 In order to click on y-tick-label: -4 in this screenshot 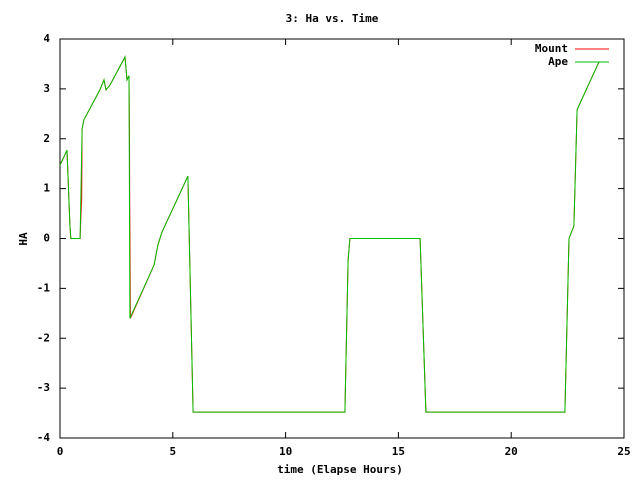, I will do `click(44, 437)`.